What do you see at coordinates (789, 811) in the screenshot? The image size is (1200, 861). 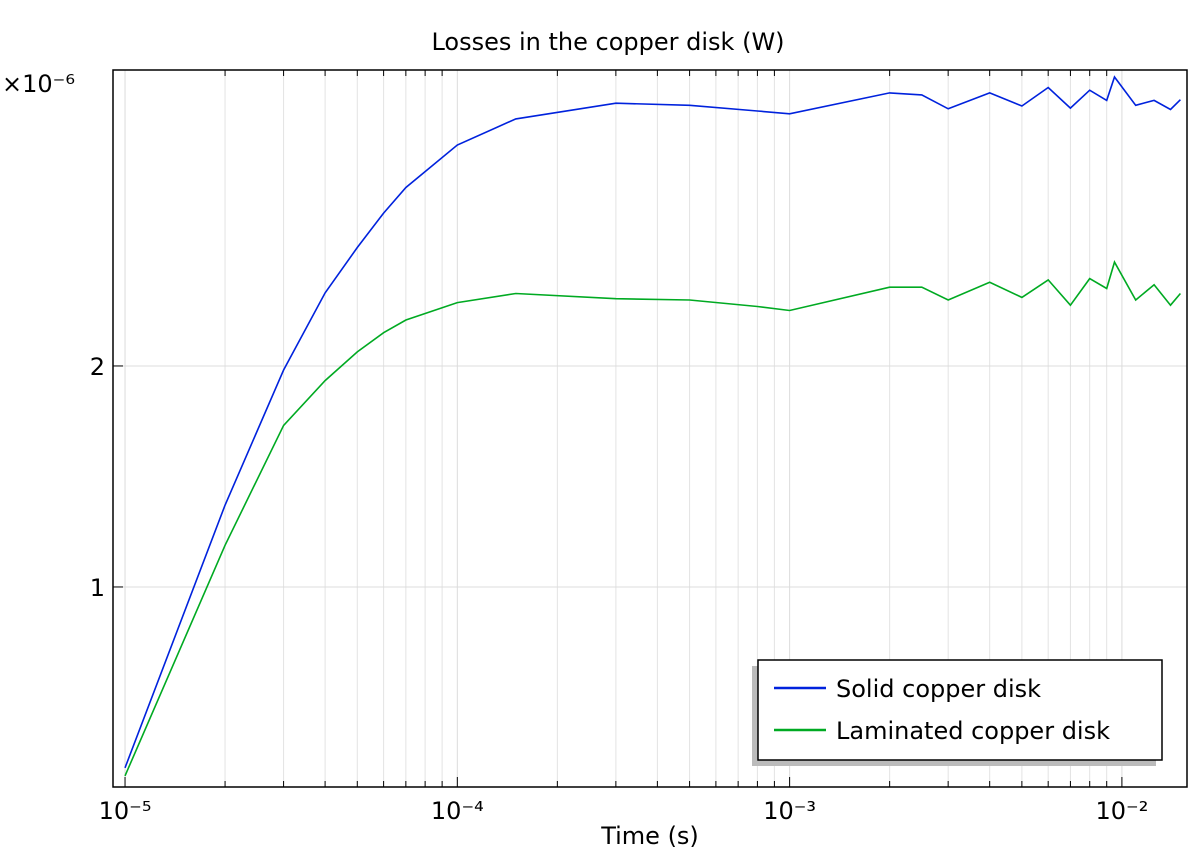 I see `x-tick-label: 10⁻³` at bounding box center [789, 811].